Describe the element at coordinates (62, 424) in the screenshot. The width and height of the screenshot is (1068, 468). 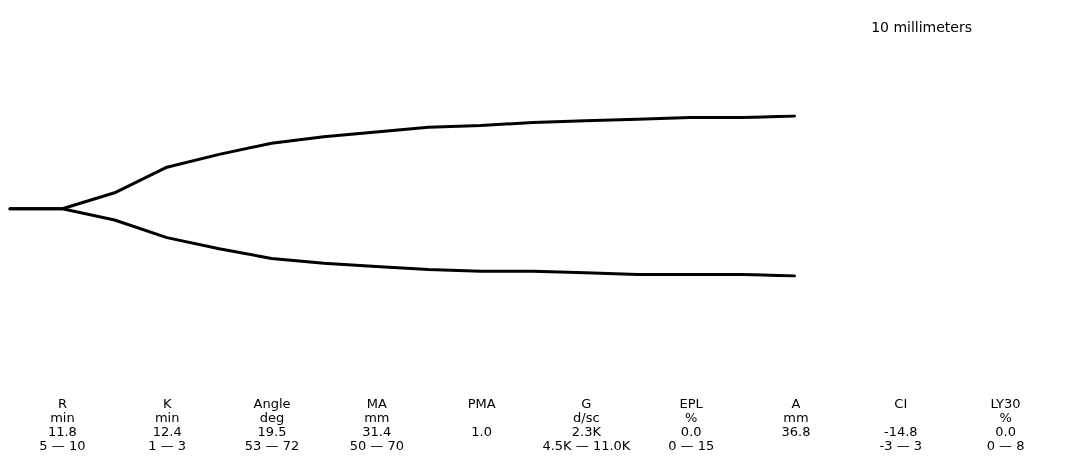
I see `text: R min 11.8 5 — 10` at that location.